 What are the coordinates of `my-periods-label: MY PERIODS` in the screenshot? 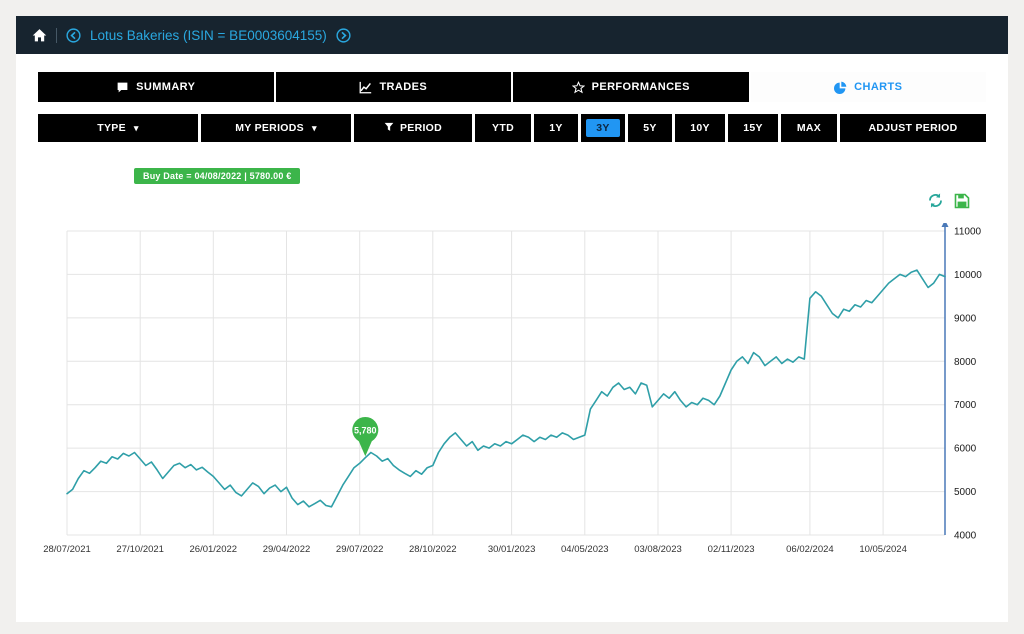 It's located at (269, 128).